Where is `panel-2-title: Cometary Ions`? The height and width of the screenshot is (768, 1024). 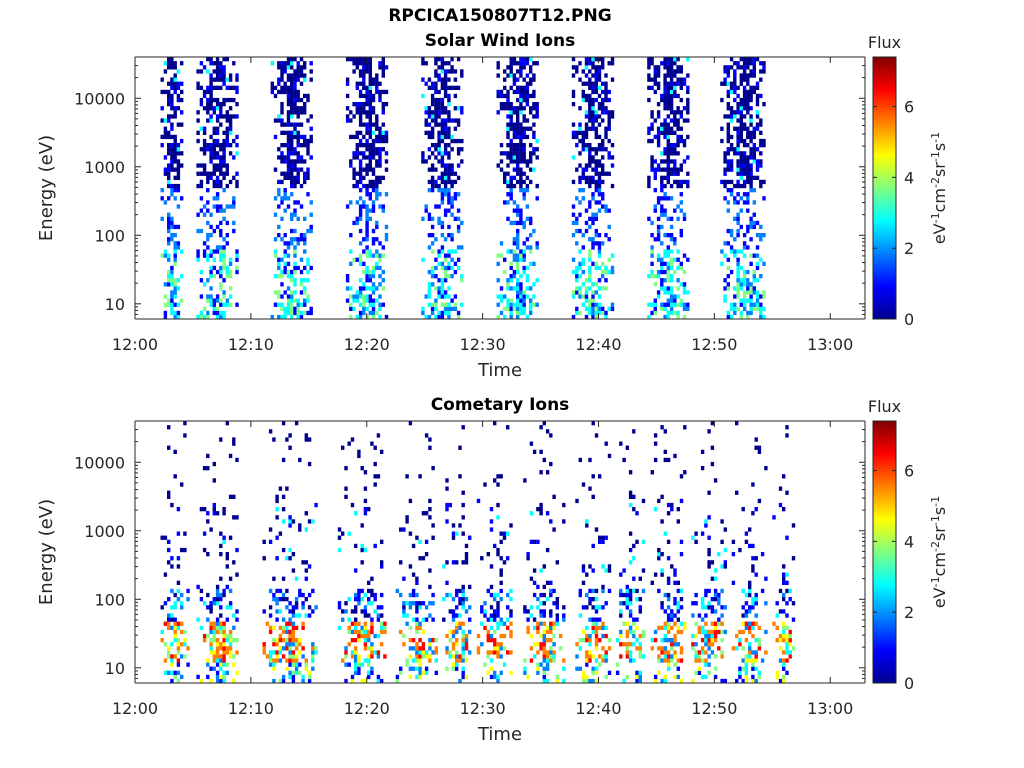
panel-2-title: Cometary Ions is located at coordinates (500, 405).